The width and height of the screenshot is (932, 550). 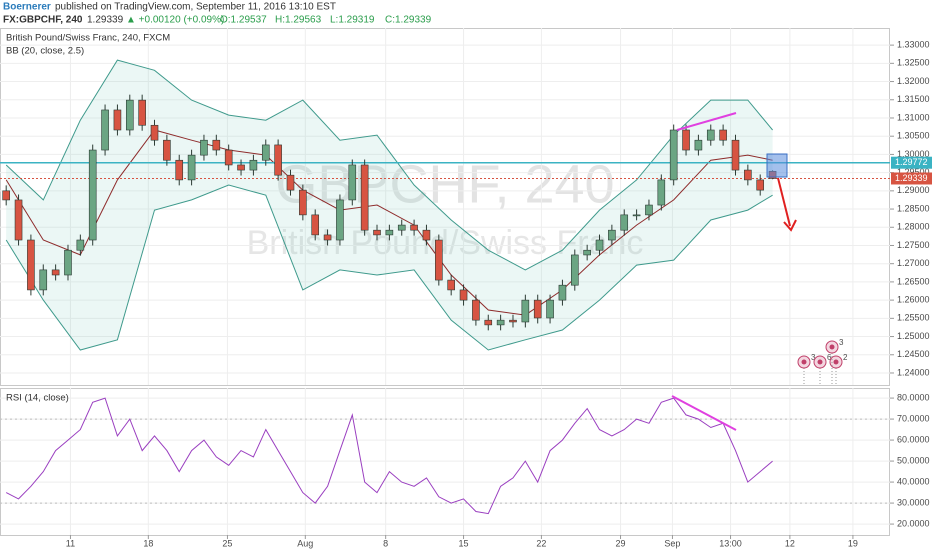 I want to click on price-label: 1.29772, so click(x=911, y=162).